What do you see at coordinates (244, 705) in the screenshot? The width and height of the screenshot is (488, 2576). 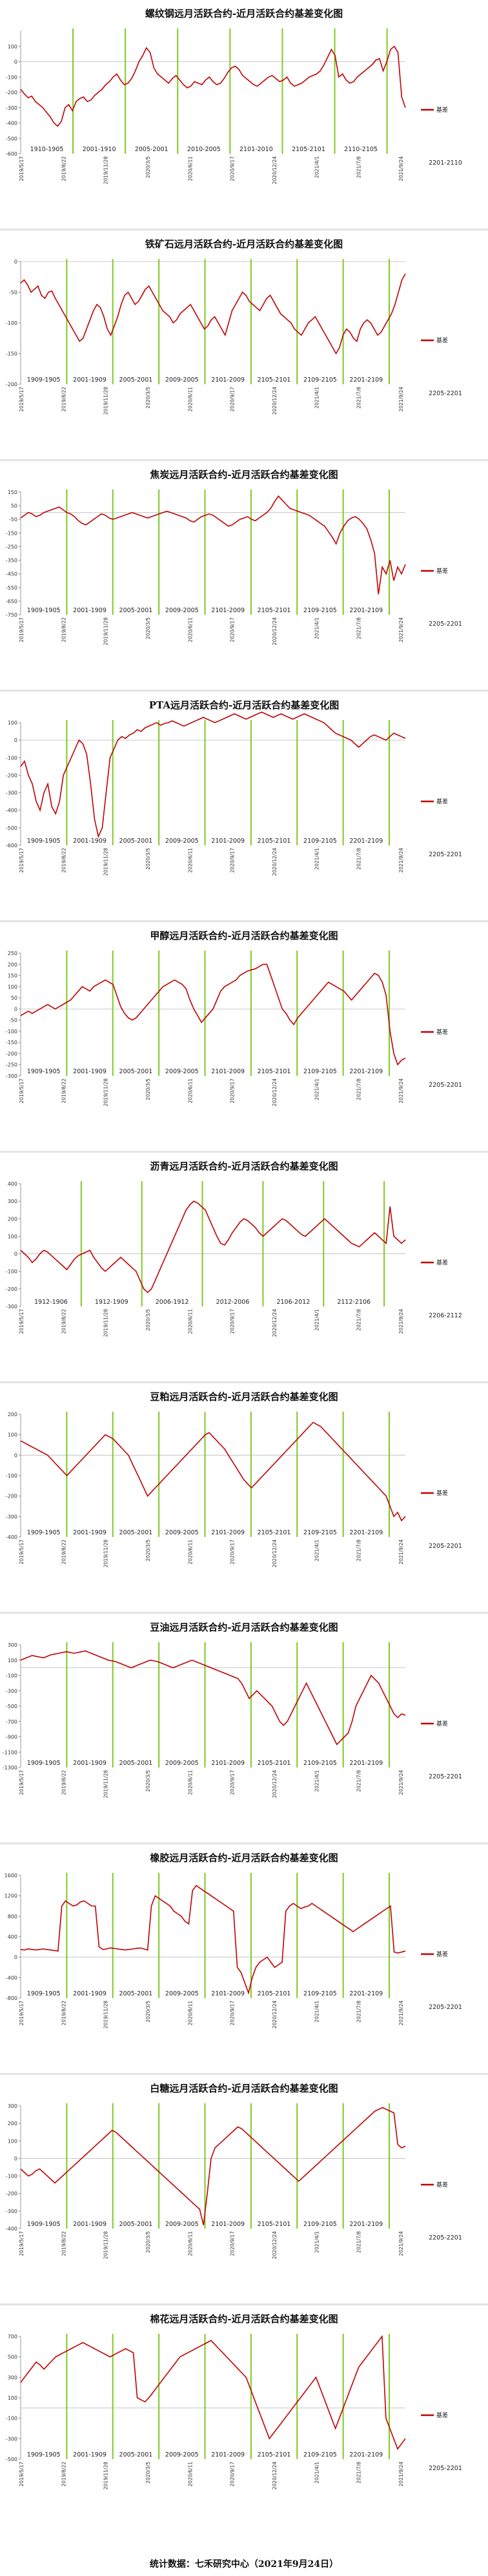 I see `chart-title: PTA远月活跃合约-近月活跃合约基差变化图` at bounding box center [244, 705].